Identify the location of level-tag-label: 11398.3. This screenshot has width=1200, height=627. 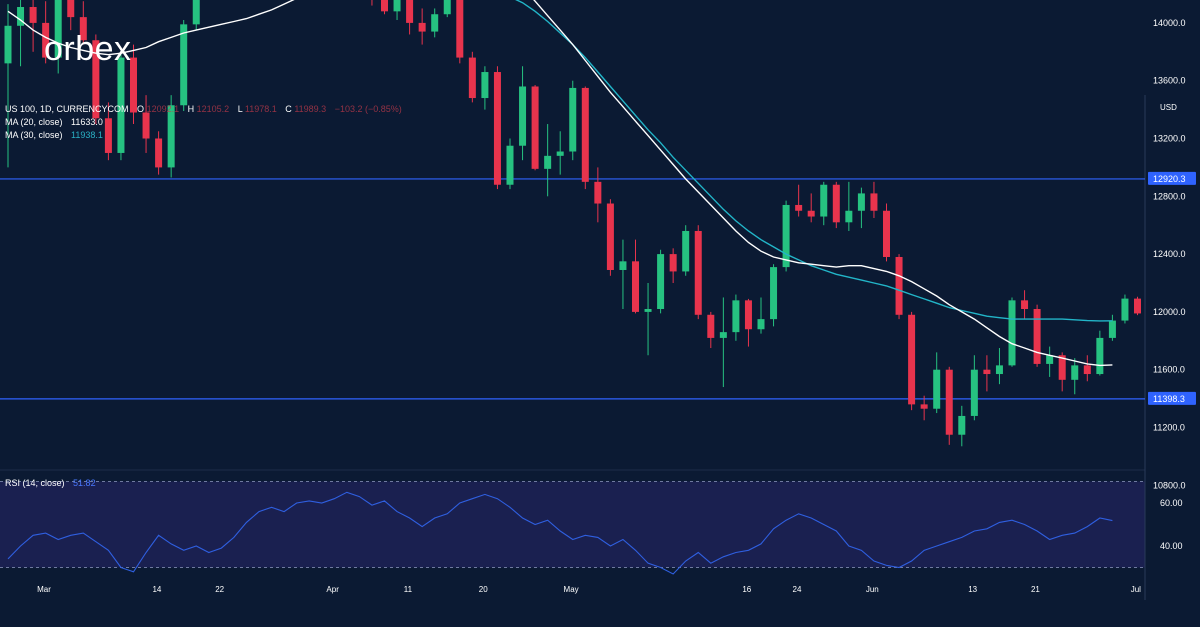
(1169, 399).